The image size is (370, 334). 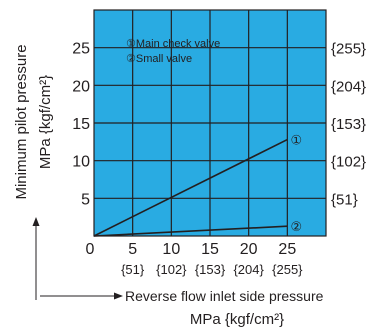 I want to click on x-tick-label: 5, so click(x=132, y=249).